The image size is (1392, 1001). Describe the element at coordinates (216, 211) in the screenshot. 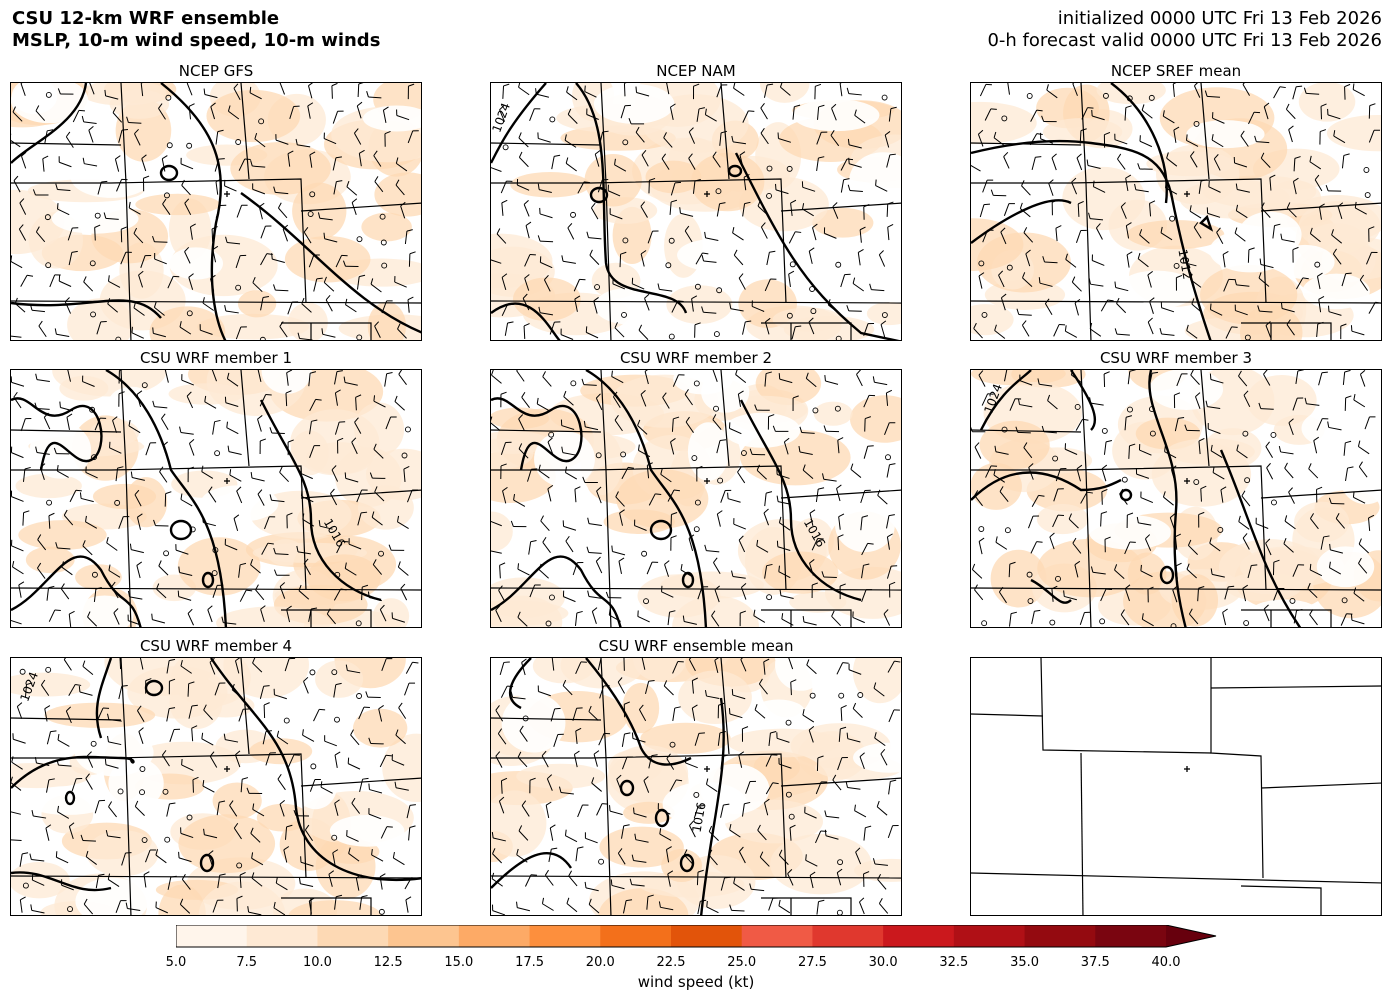

I see `map-panel` at that location.